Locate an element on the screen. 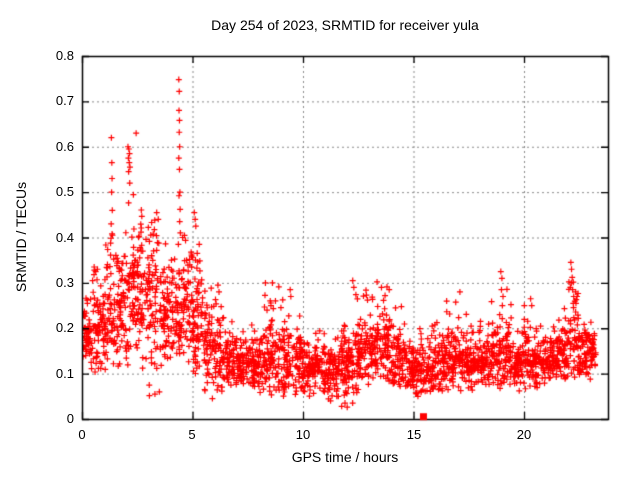 The image size is (640, 480). y-tick-0.6: 0.6 is located at coordinates (64, 146).